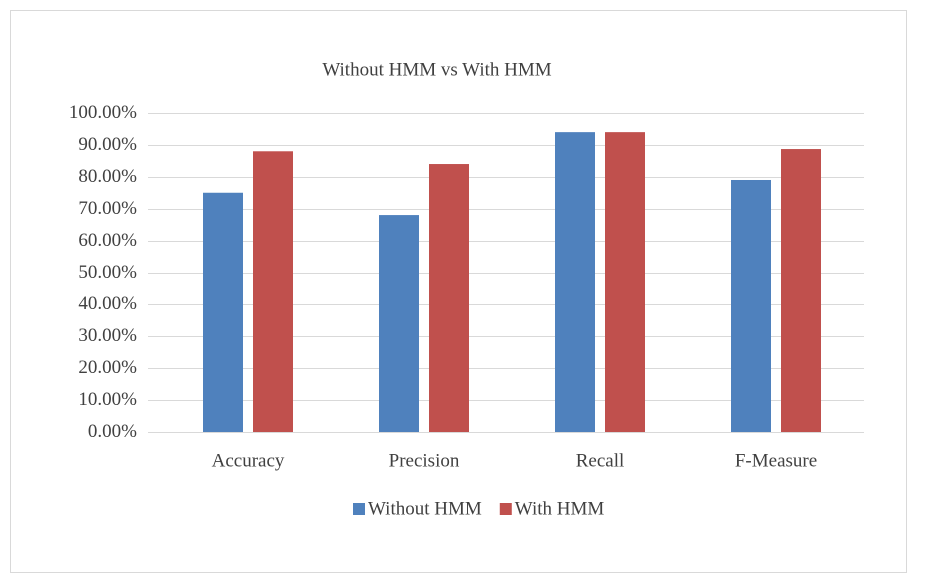 Image resolution: width=927 pixels, height=583 pixels. Describe the element at coordinates (107, 399) in the screenshot. I see `y-tick-label: 10.00%` at that location.